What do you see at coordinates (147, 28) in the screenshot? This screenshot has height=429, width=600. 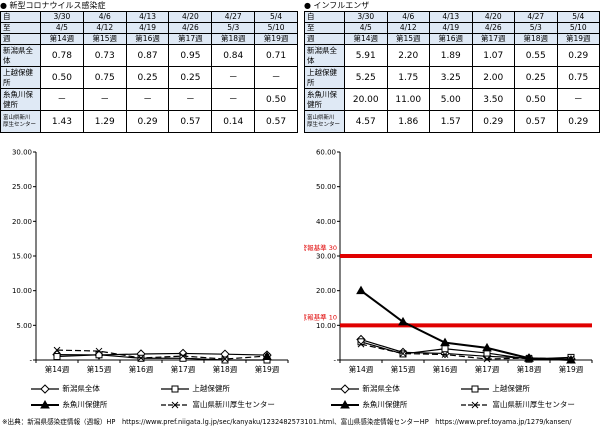 I see `covid-header-cell: 4/19` at bounding box center [147, 28].